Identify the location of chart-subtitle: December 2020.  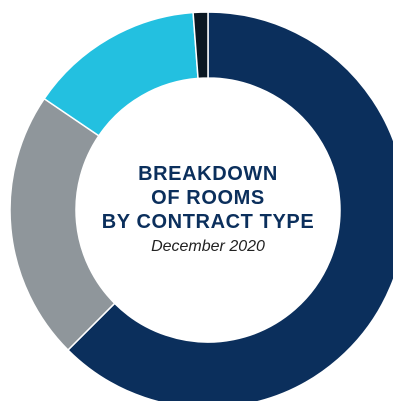
(208, 246).